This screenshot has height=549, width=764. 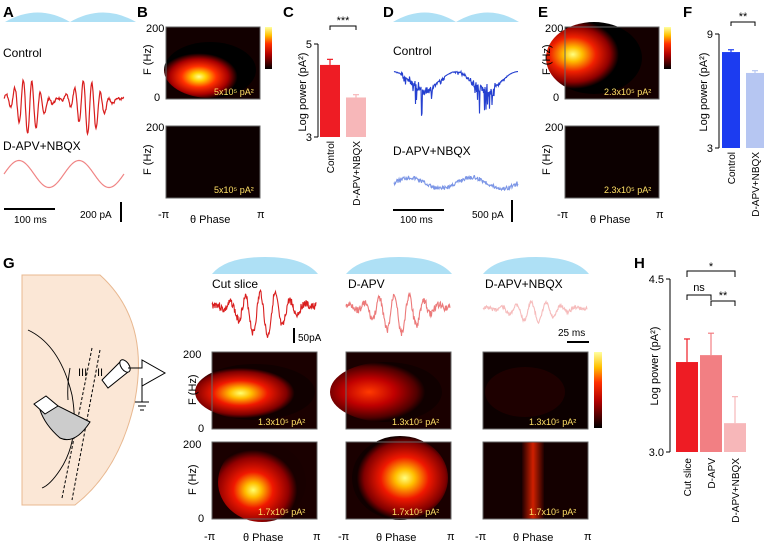 I want to click on y-axis-label-f: Log power (pA²), so click(x=704, y=92).